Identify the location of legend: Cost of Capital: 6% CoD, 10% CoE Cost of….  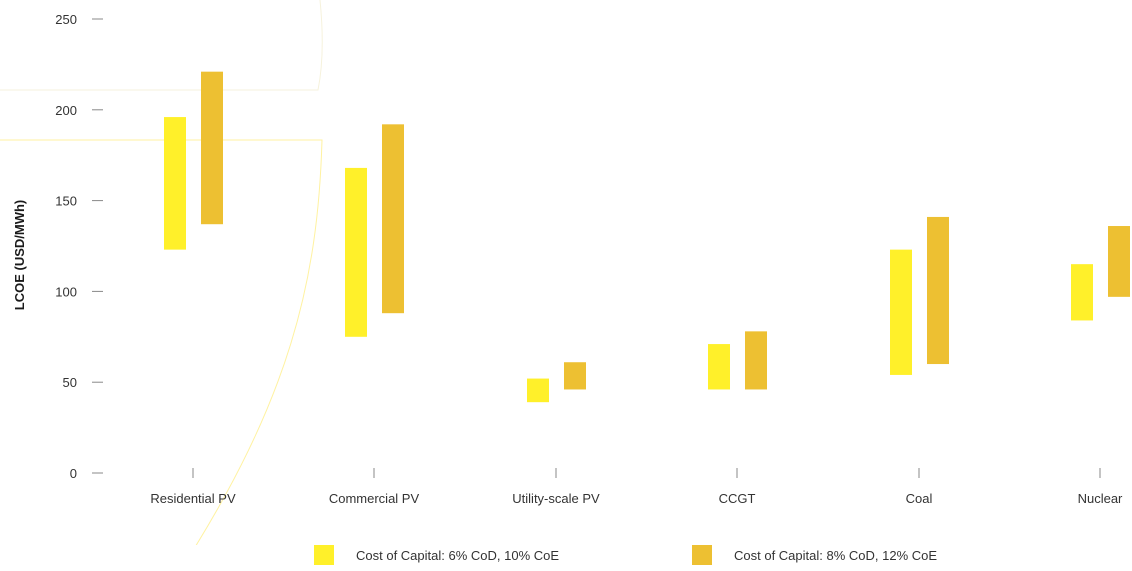
(566, 558).